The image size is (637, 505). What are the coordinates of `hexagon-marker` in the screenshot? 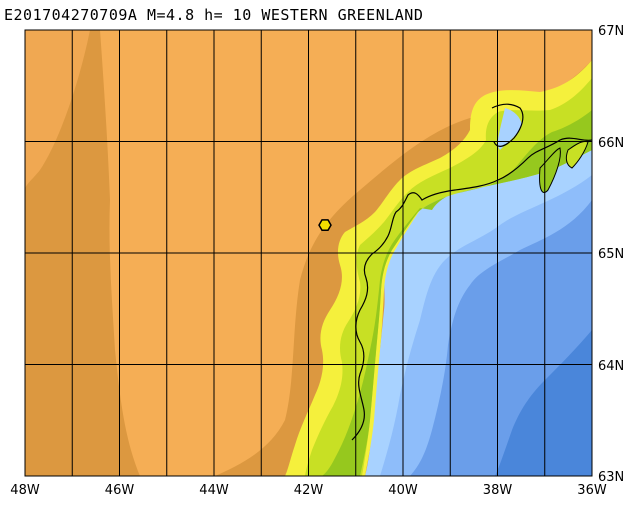 It's located at (325, 225).